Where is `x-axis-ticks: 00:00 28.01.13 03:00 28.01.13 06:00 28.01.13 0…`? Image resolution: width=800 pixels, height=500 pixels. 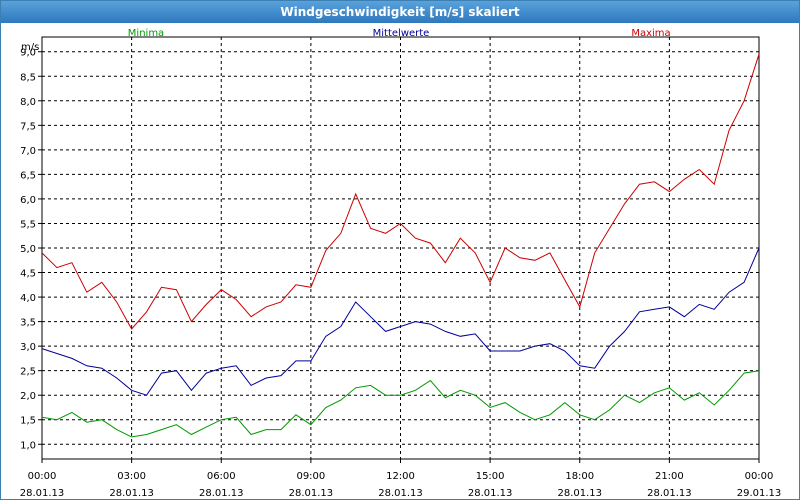
x-axis-ticks: 00:00 28.01.13 03:00 28.01.13 06:00 28.01.13 0… is located at coordinates (401, 479).